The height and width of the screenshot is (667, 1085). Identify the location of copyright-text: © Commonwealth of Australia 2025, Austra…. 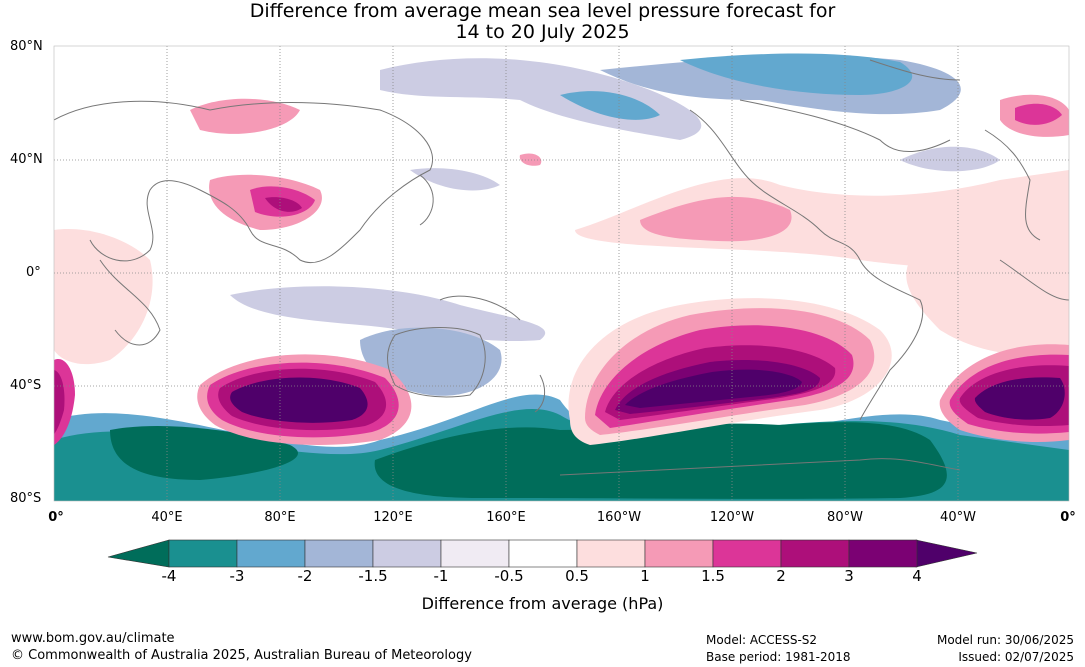
(241, 655).